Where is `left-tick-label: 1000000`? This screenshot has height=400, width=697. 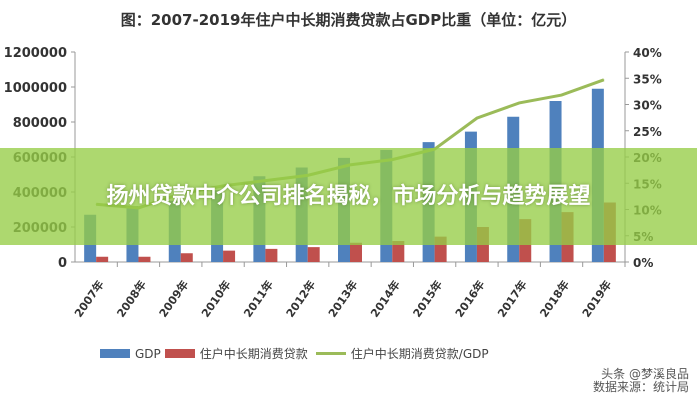
left-tick-label: 1000000 is located at coordinates (35, 88).